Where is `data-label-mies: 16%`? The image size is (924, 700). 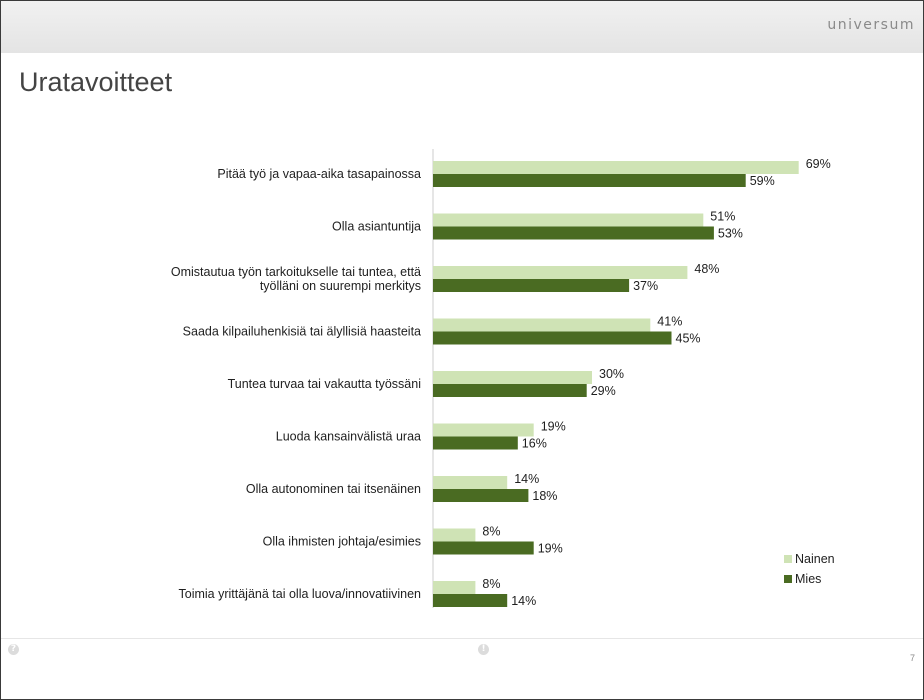
data-label-mies: 16% is located at coordinates (534, 444).